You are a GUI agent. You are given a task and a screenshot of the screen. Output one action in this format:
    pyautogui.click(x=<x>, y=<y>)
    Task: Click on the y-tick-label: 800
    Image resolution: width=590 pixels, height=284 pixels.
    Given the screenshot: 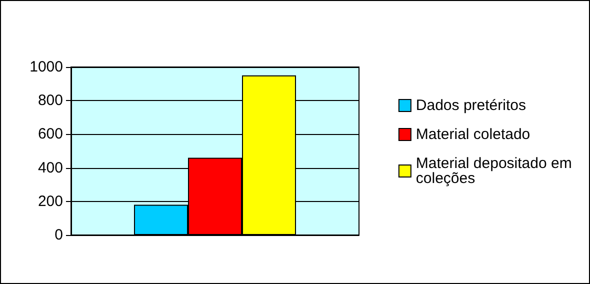 What is the action you would take?
    pyautogui.click(x=50, y=101)
    